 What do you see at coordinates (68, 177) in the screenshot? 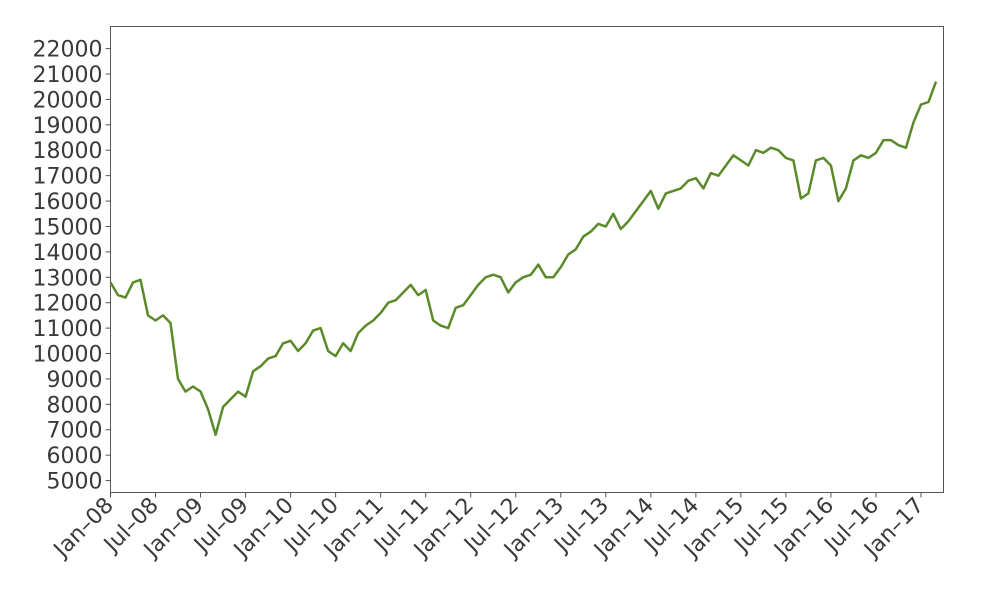
I see `y-tick-label: 17000` at bounding box center [68, 177].